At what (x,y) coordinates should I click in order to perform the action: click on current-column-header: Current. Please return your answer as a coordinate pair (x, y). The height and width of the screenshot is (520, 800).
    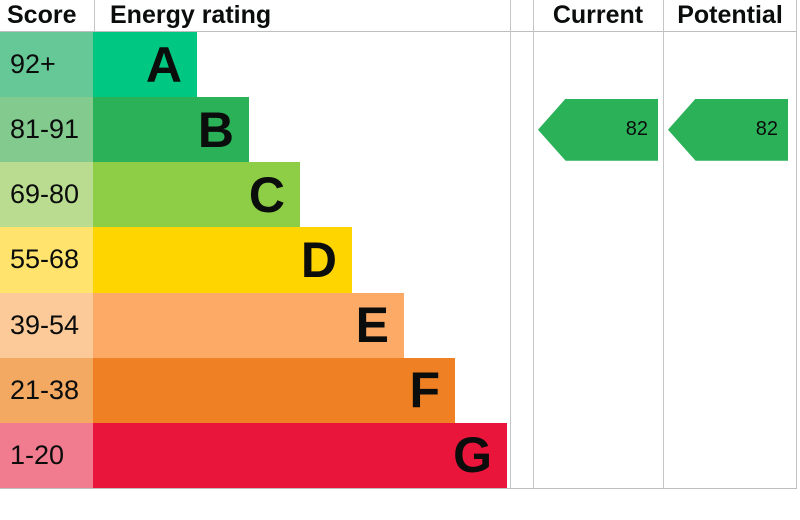
    Looking at the image, I should click on (598, 15).